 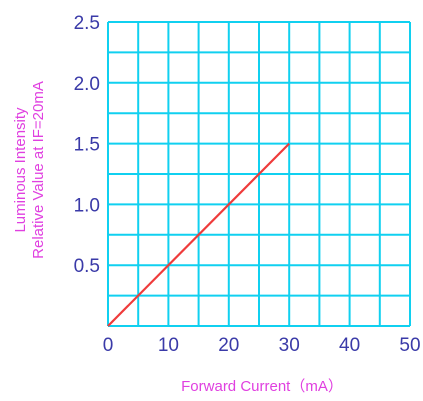 I want to click on x-axis-ticks: 0 10 20 30 40 50, so click(x=262, y=345).